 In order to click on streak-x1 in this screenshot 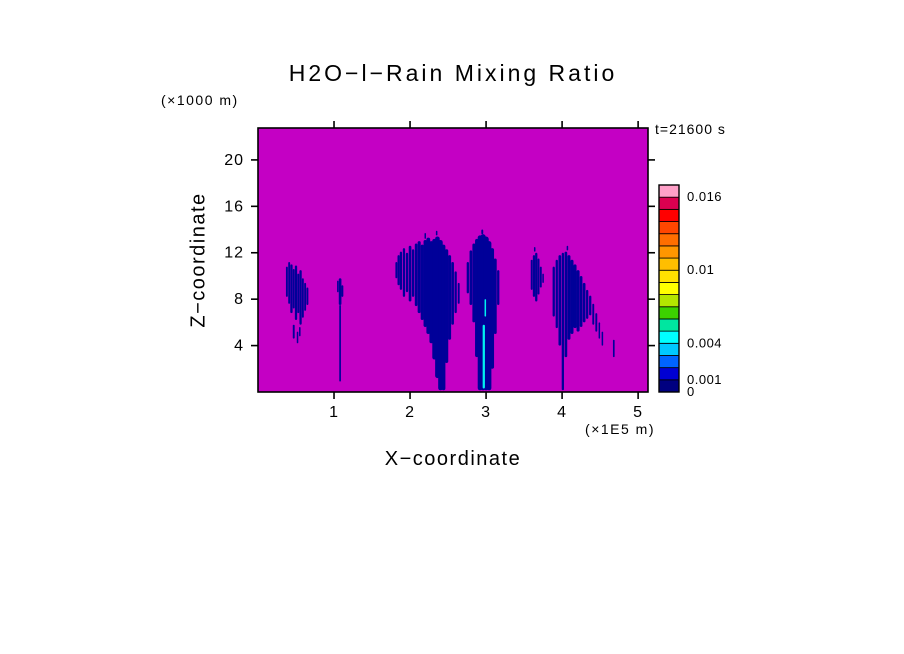, I will do `click(340, 330)`.